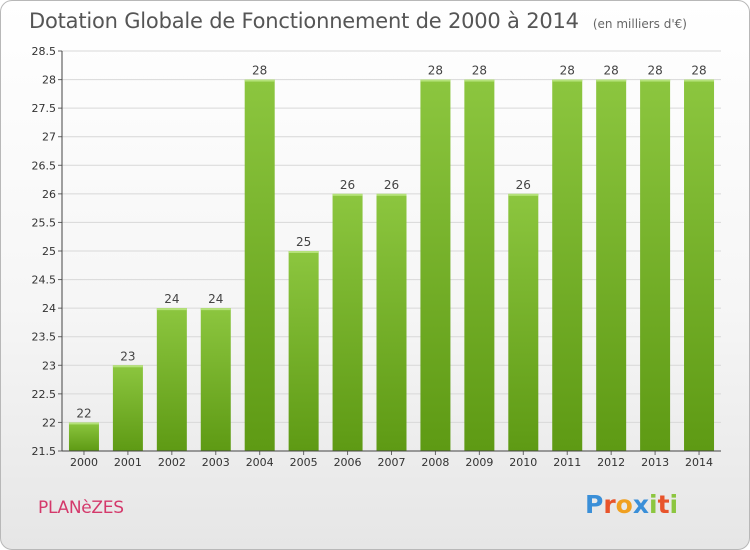  I want to click on y-tick-label: 25, so click(49, 251).